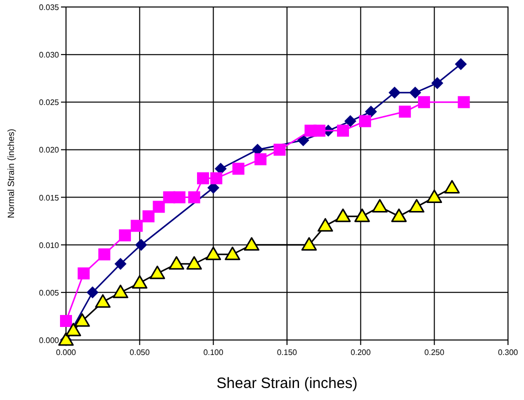 The image size is (524, 400). I want to click on y-tick-label: 0.000, so click(49, 340).